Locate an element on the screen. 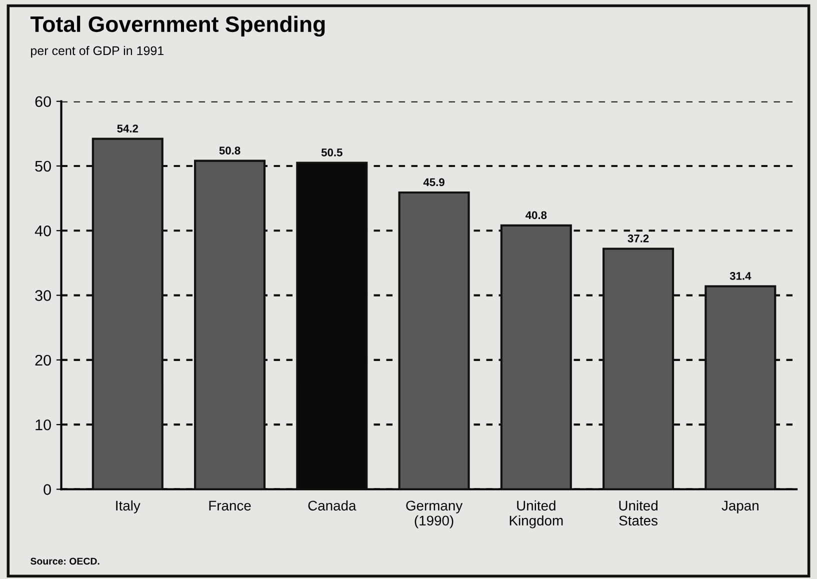  y-tick-label: 20 is located at coordinates (43, 360).